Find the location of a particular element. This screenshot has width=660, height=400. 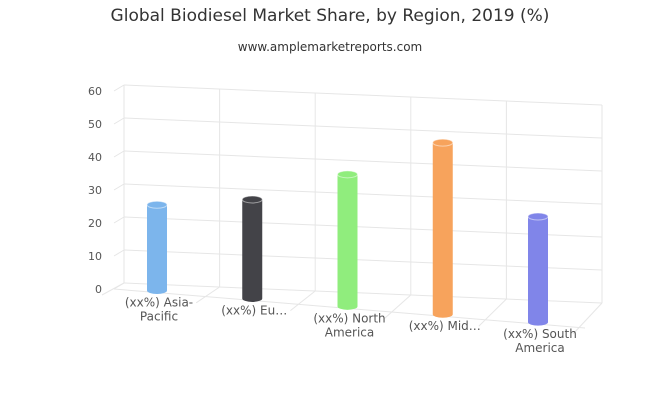

y-axis-ticks: 0 10 20 30 40 50 60 is located at coordinates (95, 190).